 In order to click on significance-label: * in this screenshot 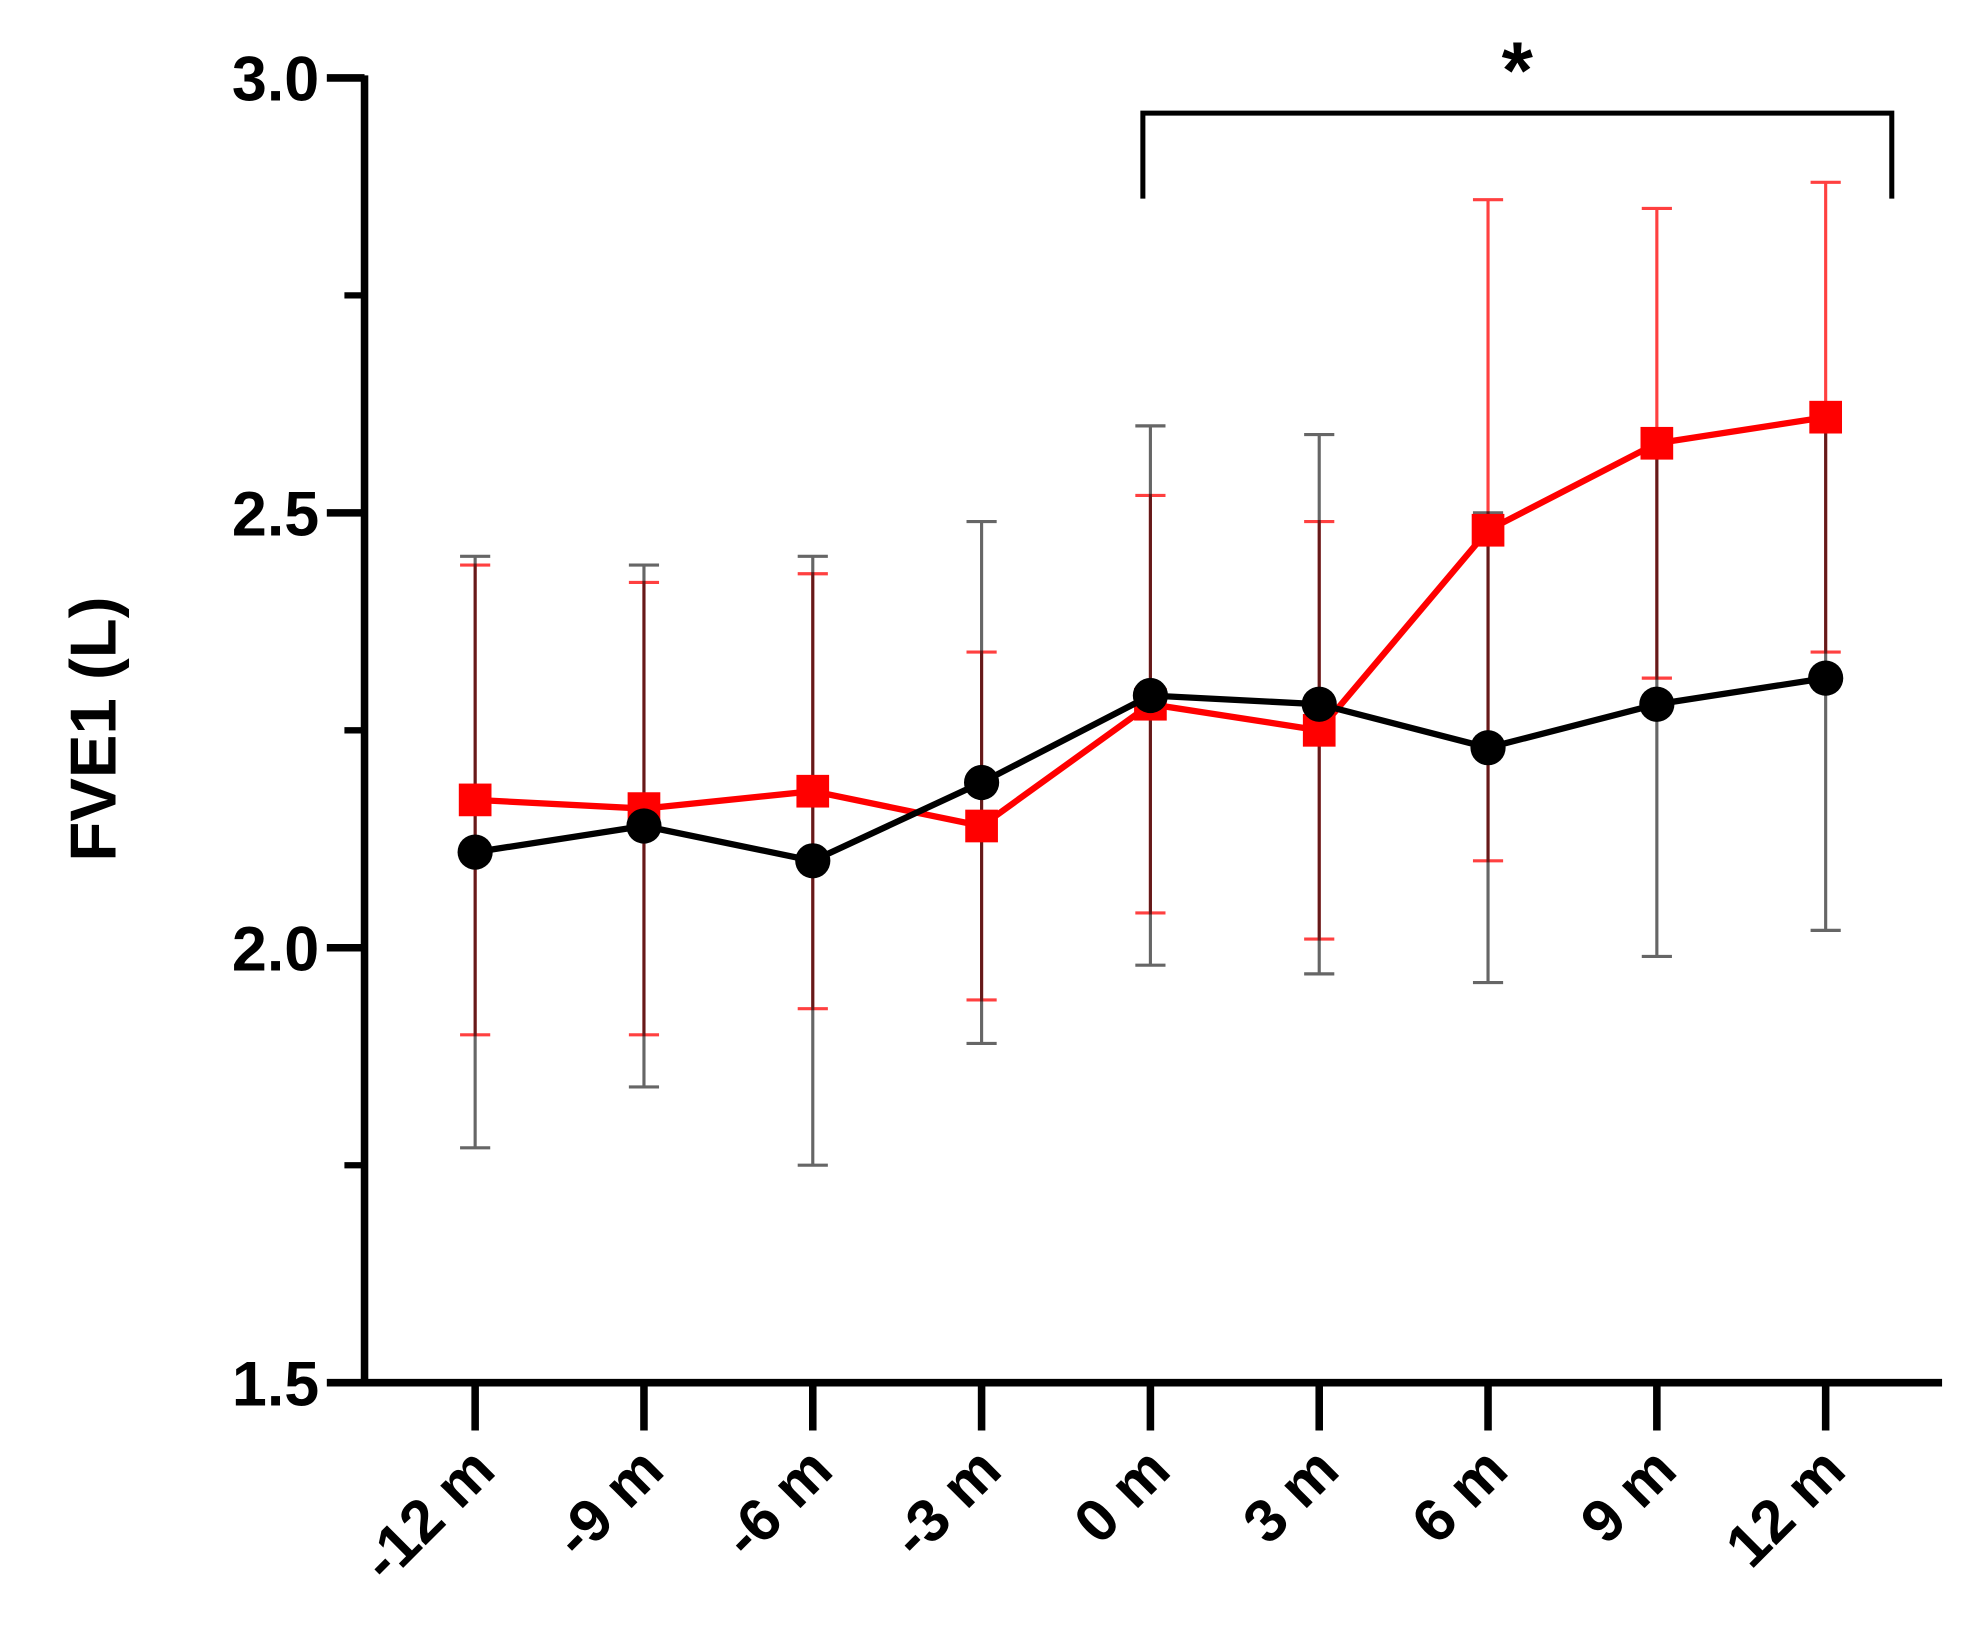, I will do `click(1518, 71)`.